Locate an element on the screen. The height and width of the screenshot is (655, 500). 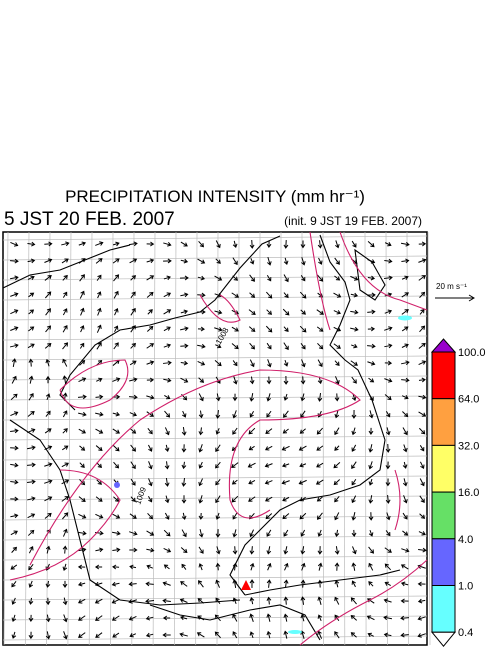
colorbar-label: 0.4 is located at coordinates (465, 633).